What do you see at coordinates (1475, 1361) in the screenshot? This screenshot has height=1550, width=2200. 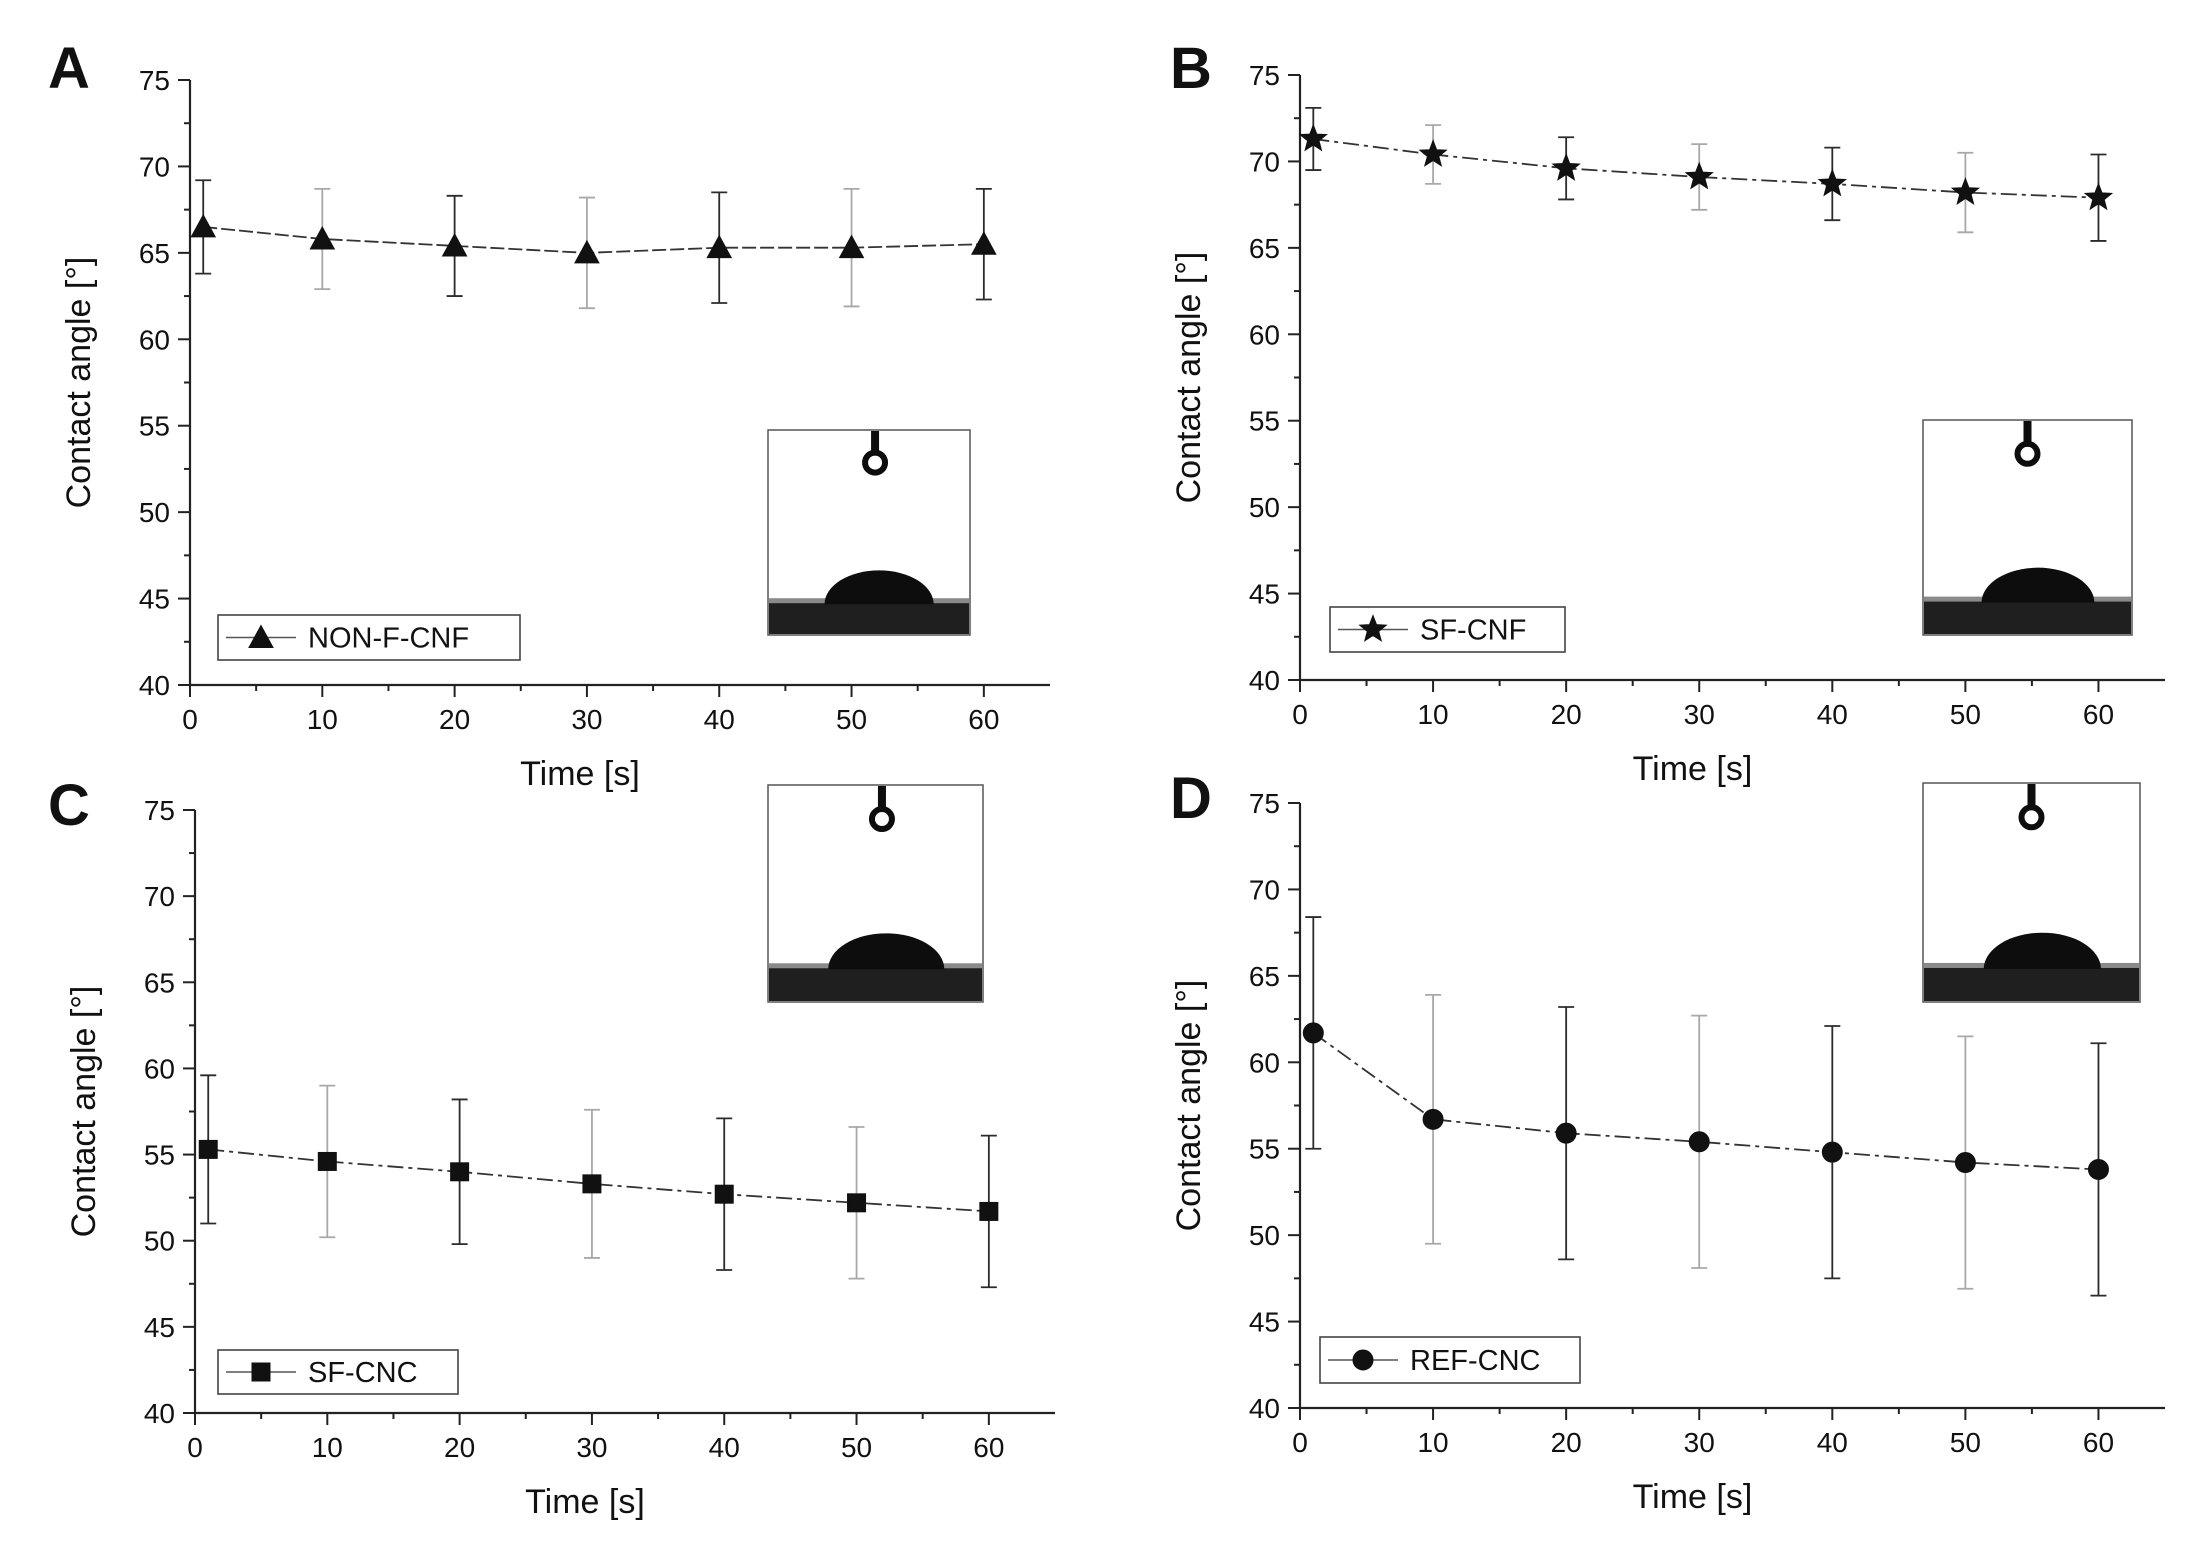 I see `legend-label: REF-CNC` at bounding box center [1475, 1361].